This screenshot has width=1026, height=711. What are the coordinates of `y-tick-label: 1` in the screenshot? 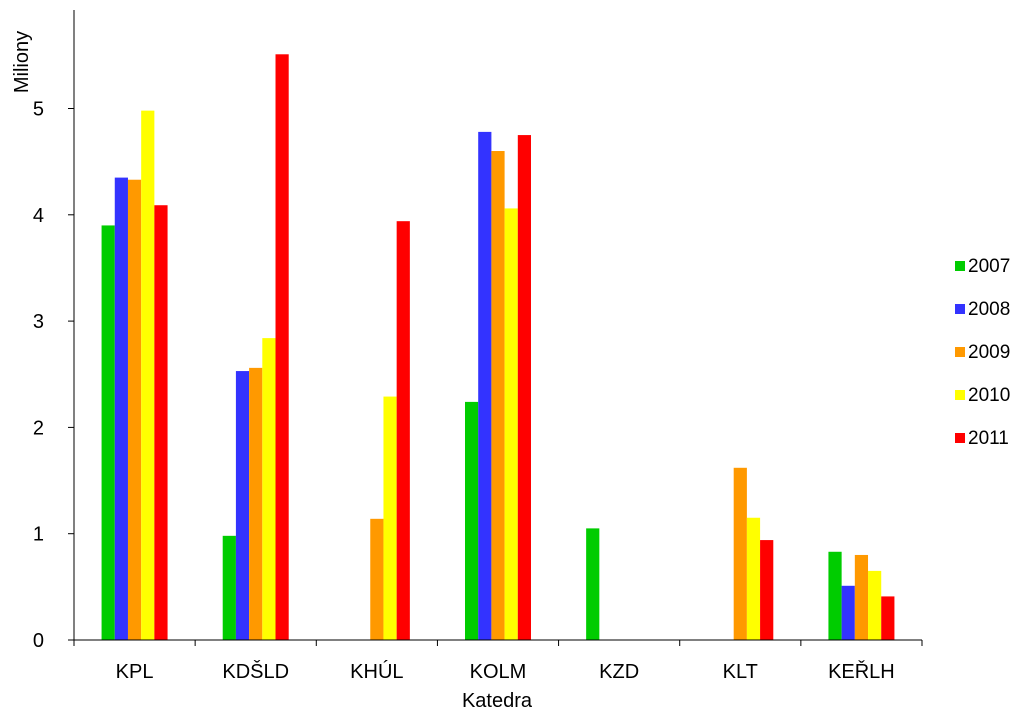 It's located at (38, 535).